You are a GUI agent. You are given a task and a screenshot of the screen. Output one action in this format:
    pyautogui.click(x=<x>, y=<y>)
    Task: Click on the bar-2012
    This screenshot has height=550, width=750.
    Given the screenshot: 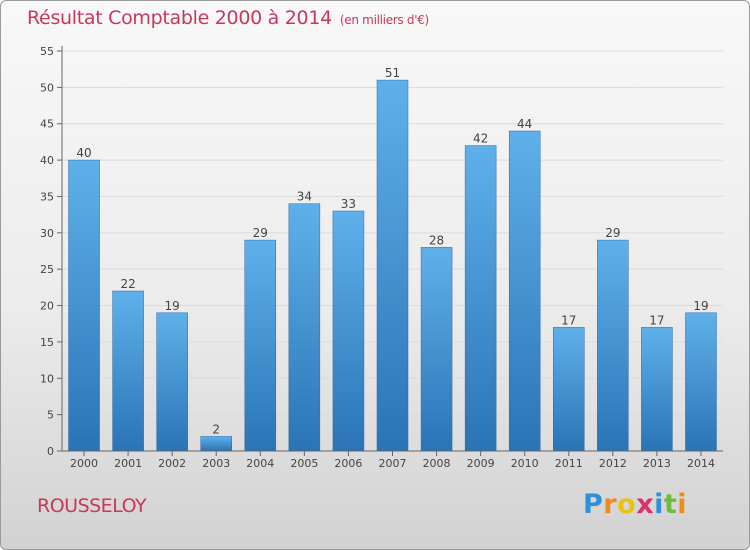 What is the action you would take?
    pyautogui.click(x=613, y=345)
    